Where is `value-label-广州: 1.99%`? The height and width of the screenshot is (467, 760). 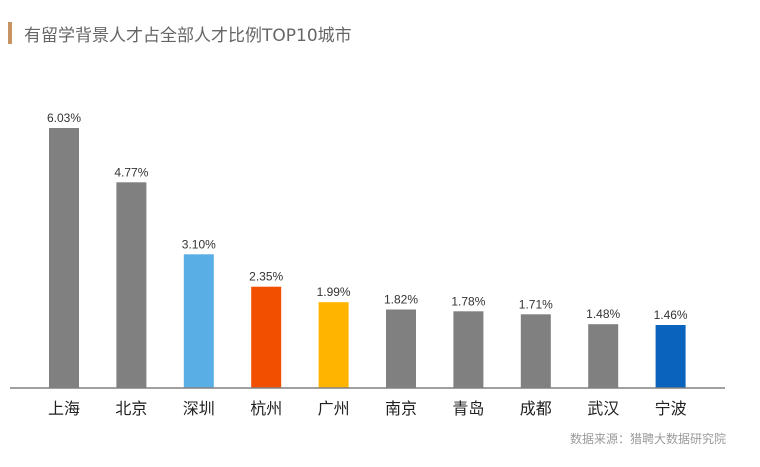
value-label-广州: 1.99% is located at coordinates (334, 292).